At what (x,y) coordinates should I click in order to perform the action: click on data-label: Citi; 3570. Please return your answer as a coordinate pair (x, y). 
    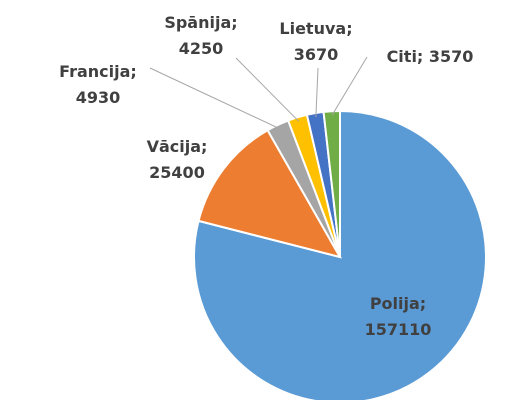
    Looking at the image, I should click on (430, 56).